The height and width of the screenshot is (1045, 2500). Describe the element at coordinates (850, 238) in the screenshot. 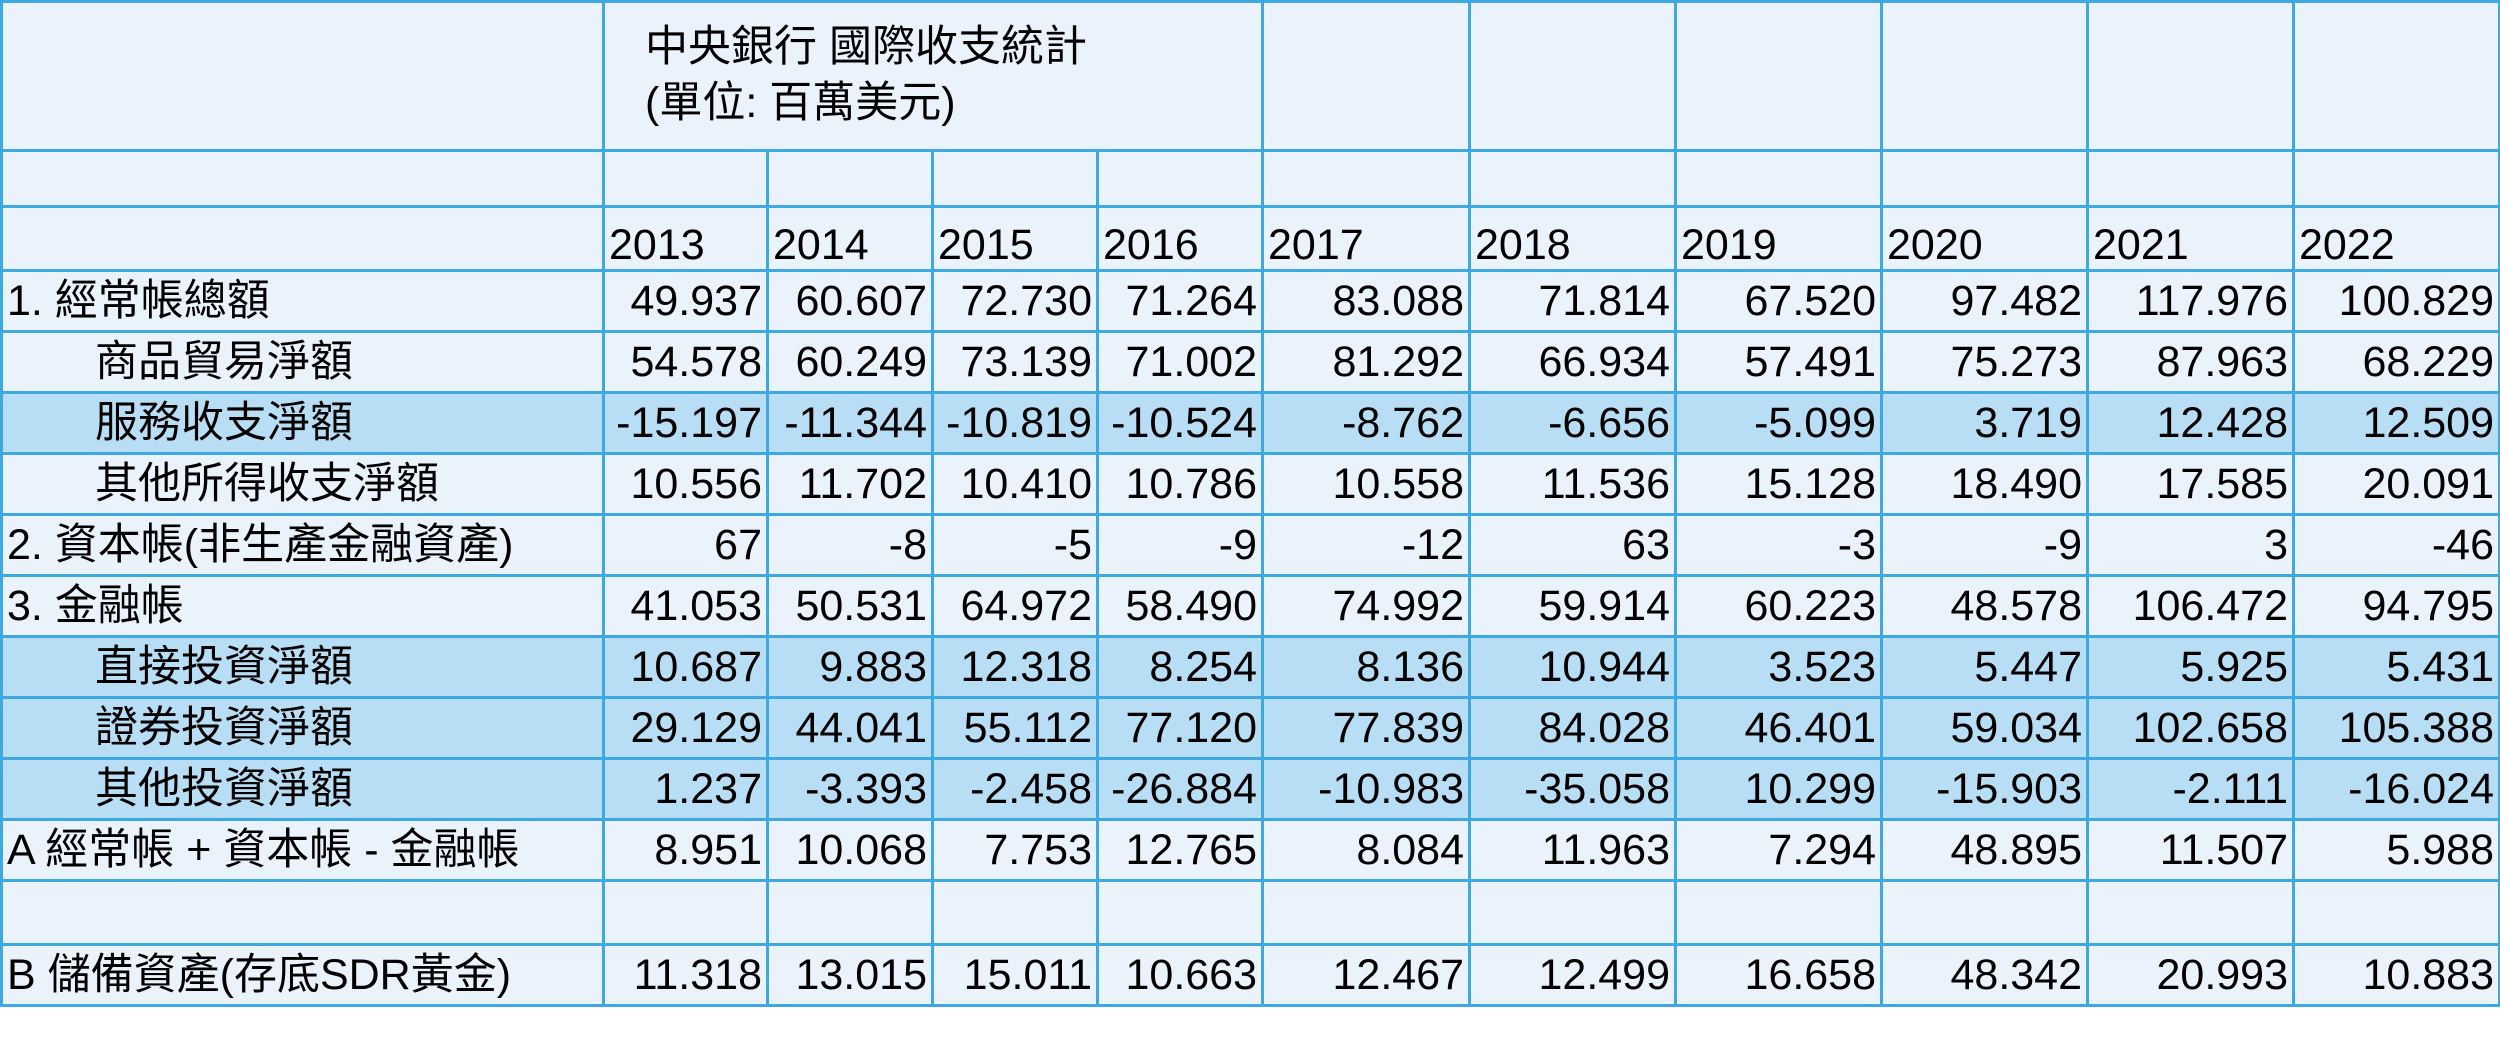

I see `year-header: 2014` at that location.